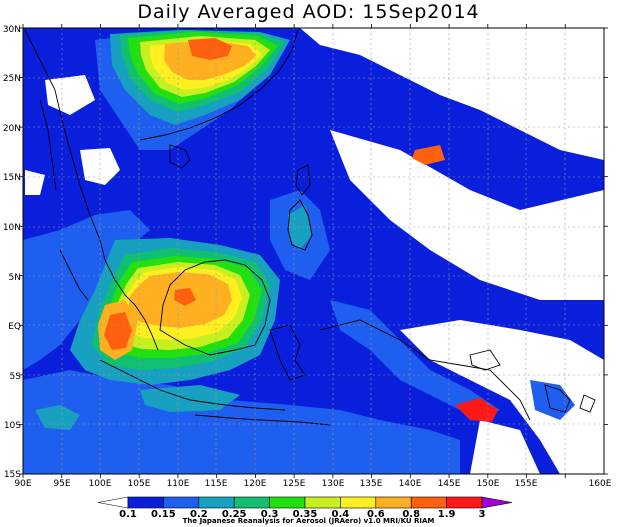 Image resolution: width=617 pixels, height=527 pixels. What do you see at coordinates (447, 514) in the screenshot?
I see `colorbar-level-label: 1.9` at bounding box center [447, 514].